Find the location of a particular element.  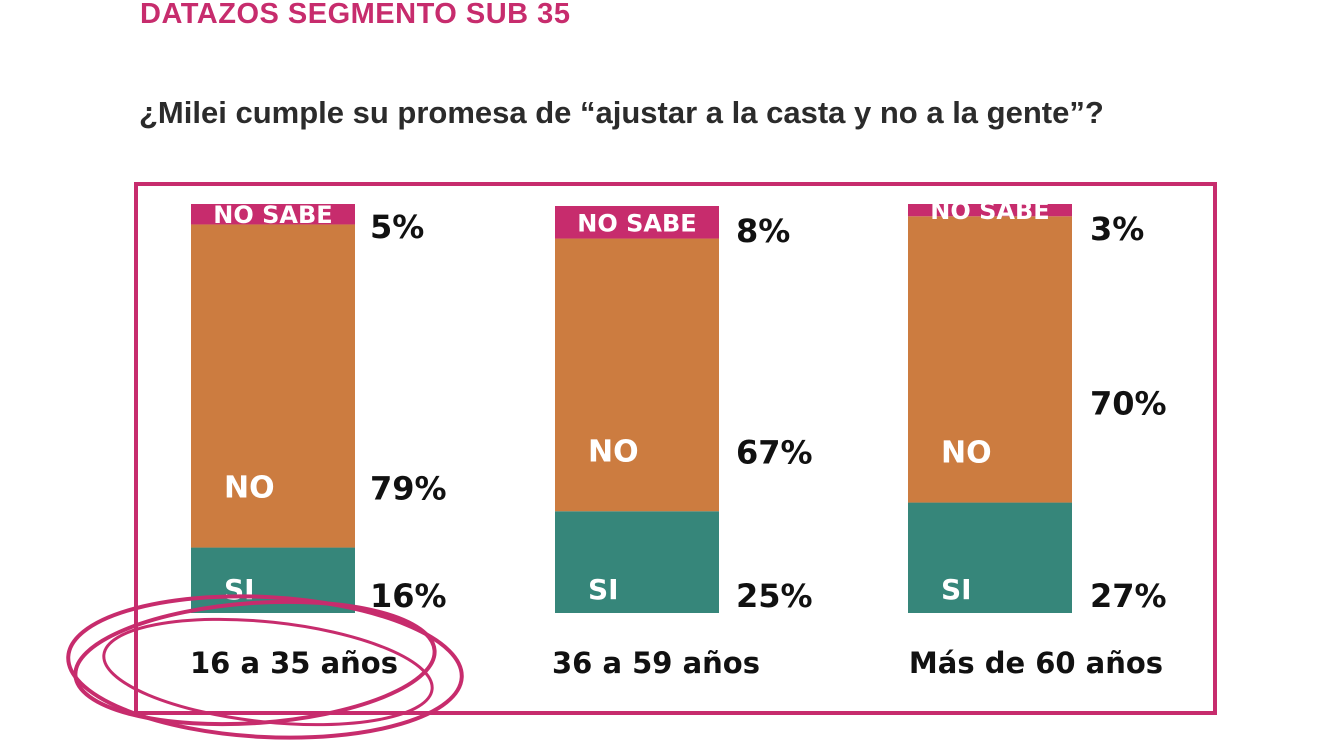

segment-label-no-1: NO is located at coordinates (249, 488).